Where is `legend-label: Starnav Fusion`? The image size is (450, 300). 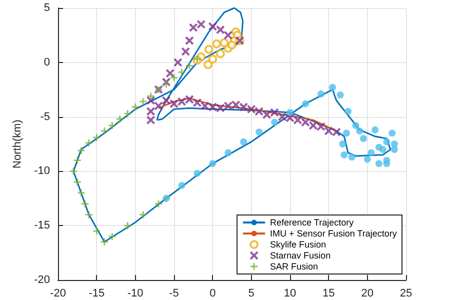
legend-label: Starnav Fusion is located at coordinates (300, 255).